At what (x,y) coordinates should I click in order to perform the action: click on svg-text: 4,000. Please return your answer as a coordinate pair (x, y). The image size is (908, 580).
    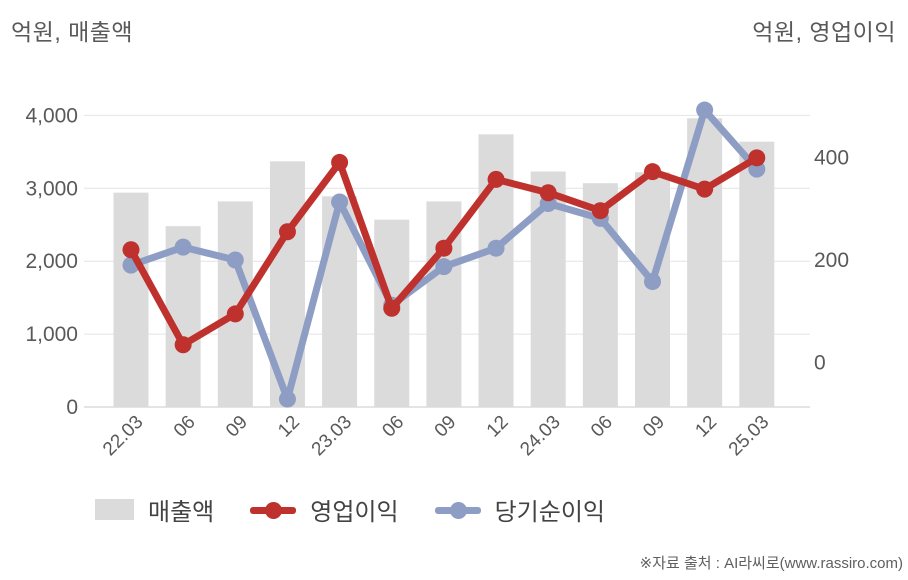
    Looking at the image, I should click on (51, 115).